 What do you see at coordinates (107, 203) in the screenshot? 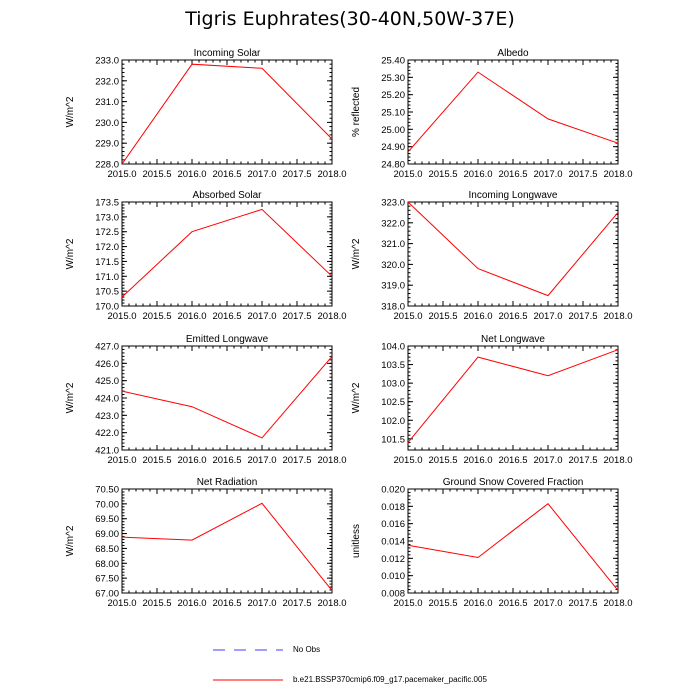
I see `y-tick-label: 173.5` at bounding box center [107, 203].